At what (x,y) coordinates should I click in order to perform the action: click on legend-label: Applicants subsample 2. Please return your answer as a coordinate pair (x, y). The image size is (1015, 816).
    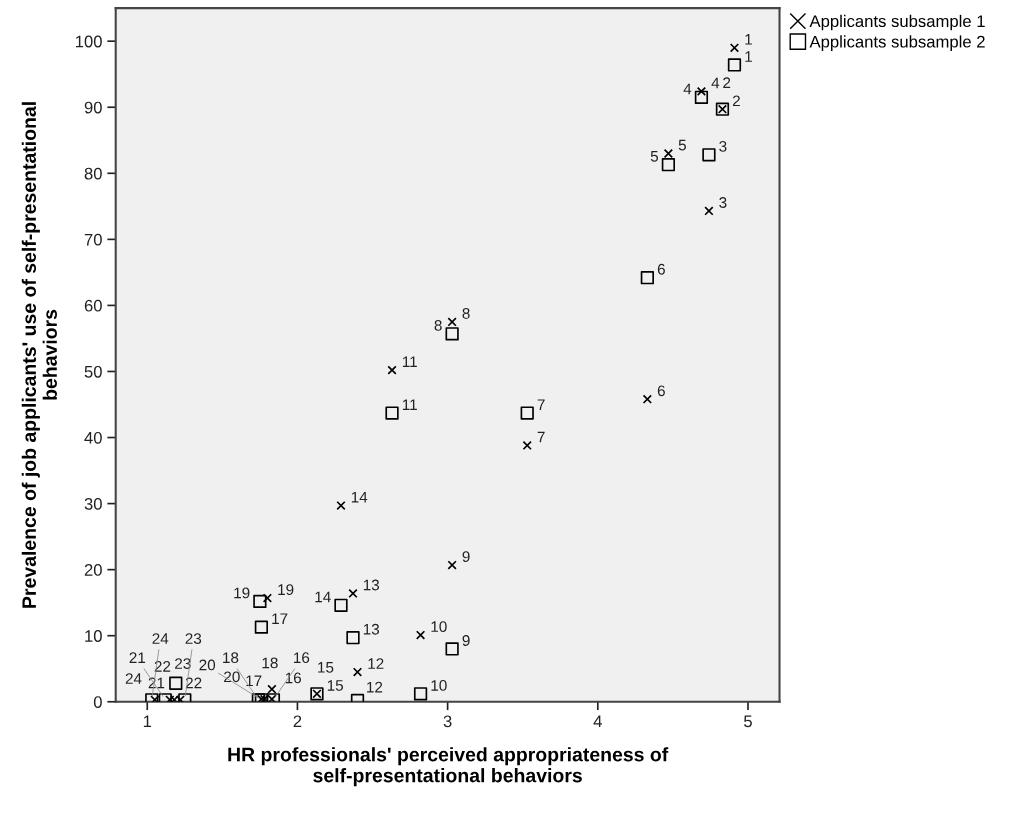
    Looking at the image, I should click on (897, 43).